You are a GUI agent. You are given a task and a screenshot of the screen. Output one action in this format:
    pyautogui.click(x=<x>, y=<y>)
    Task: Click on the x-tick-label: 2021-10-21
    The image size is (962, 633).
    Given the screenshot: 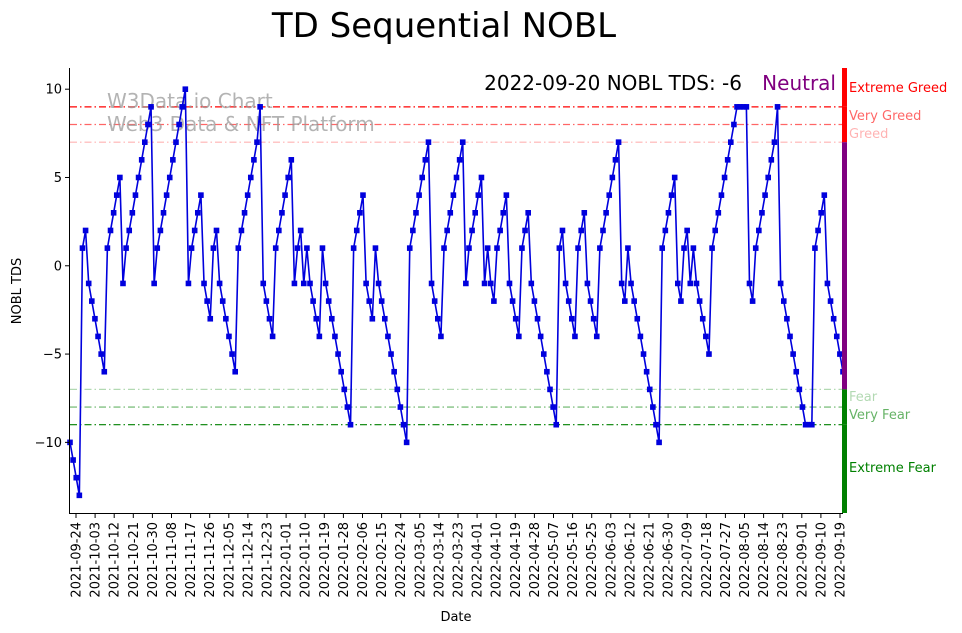 What is the action you would take?
    pyautogui.click(x=134, y=560)
    